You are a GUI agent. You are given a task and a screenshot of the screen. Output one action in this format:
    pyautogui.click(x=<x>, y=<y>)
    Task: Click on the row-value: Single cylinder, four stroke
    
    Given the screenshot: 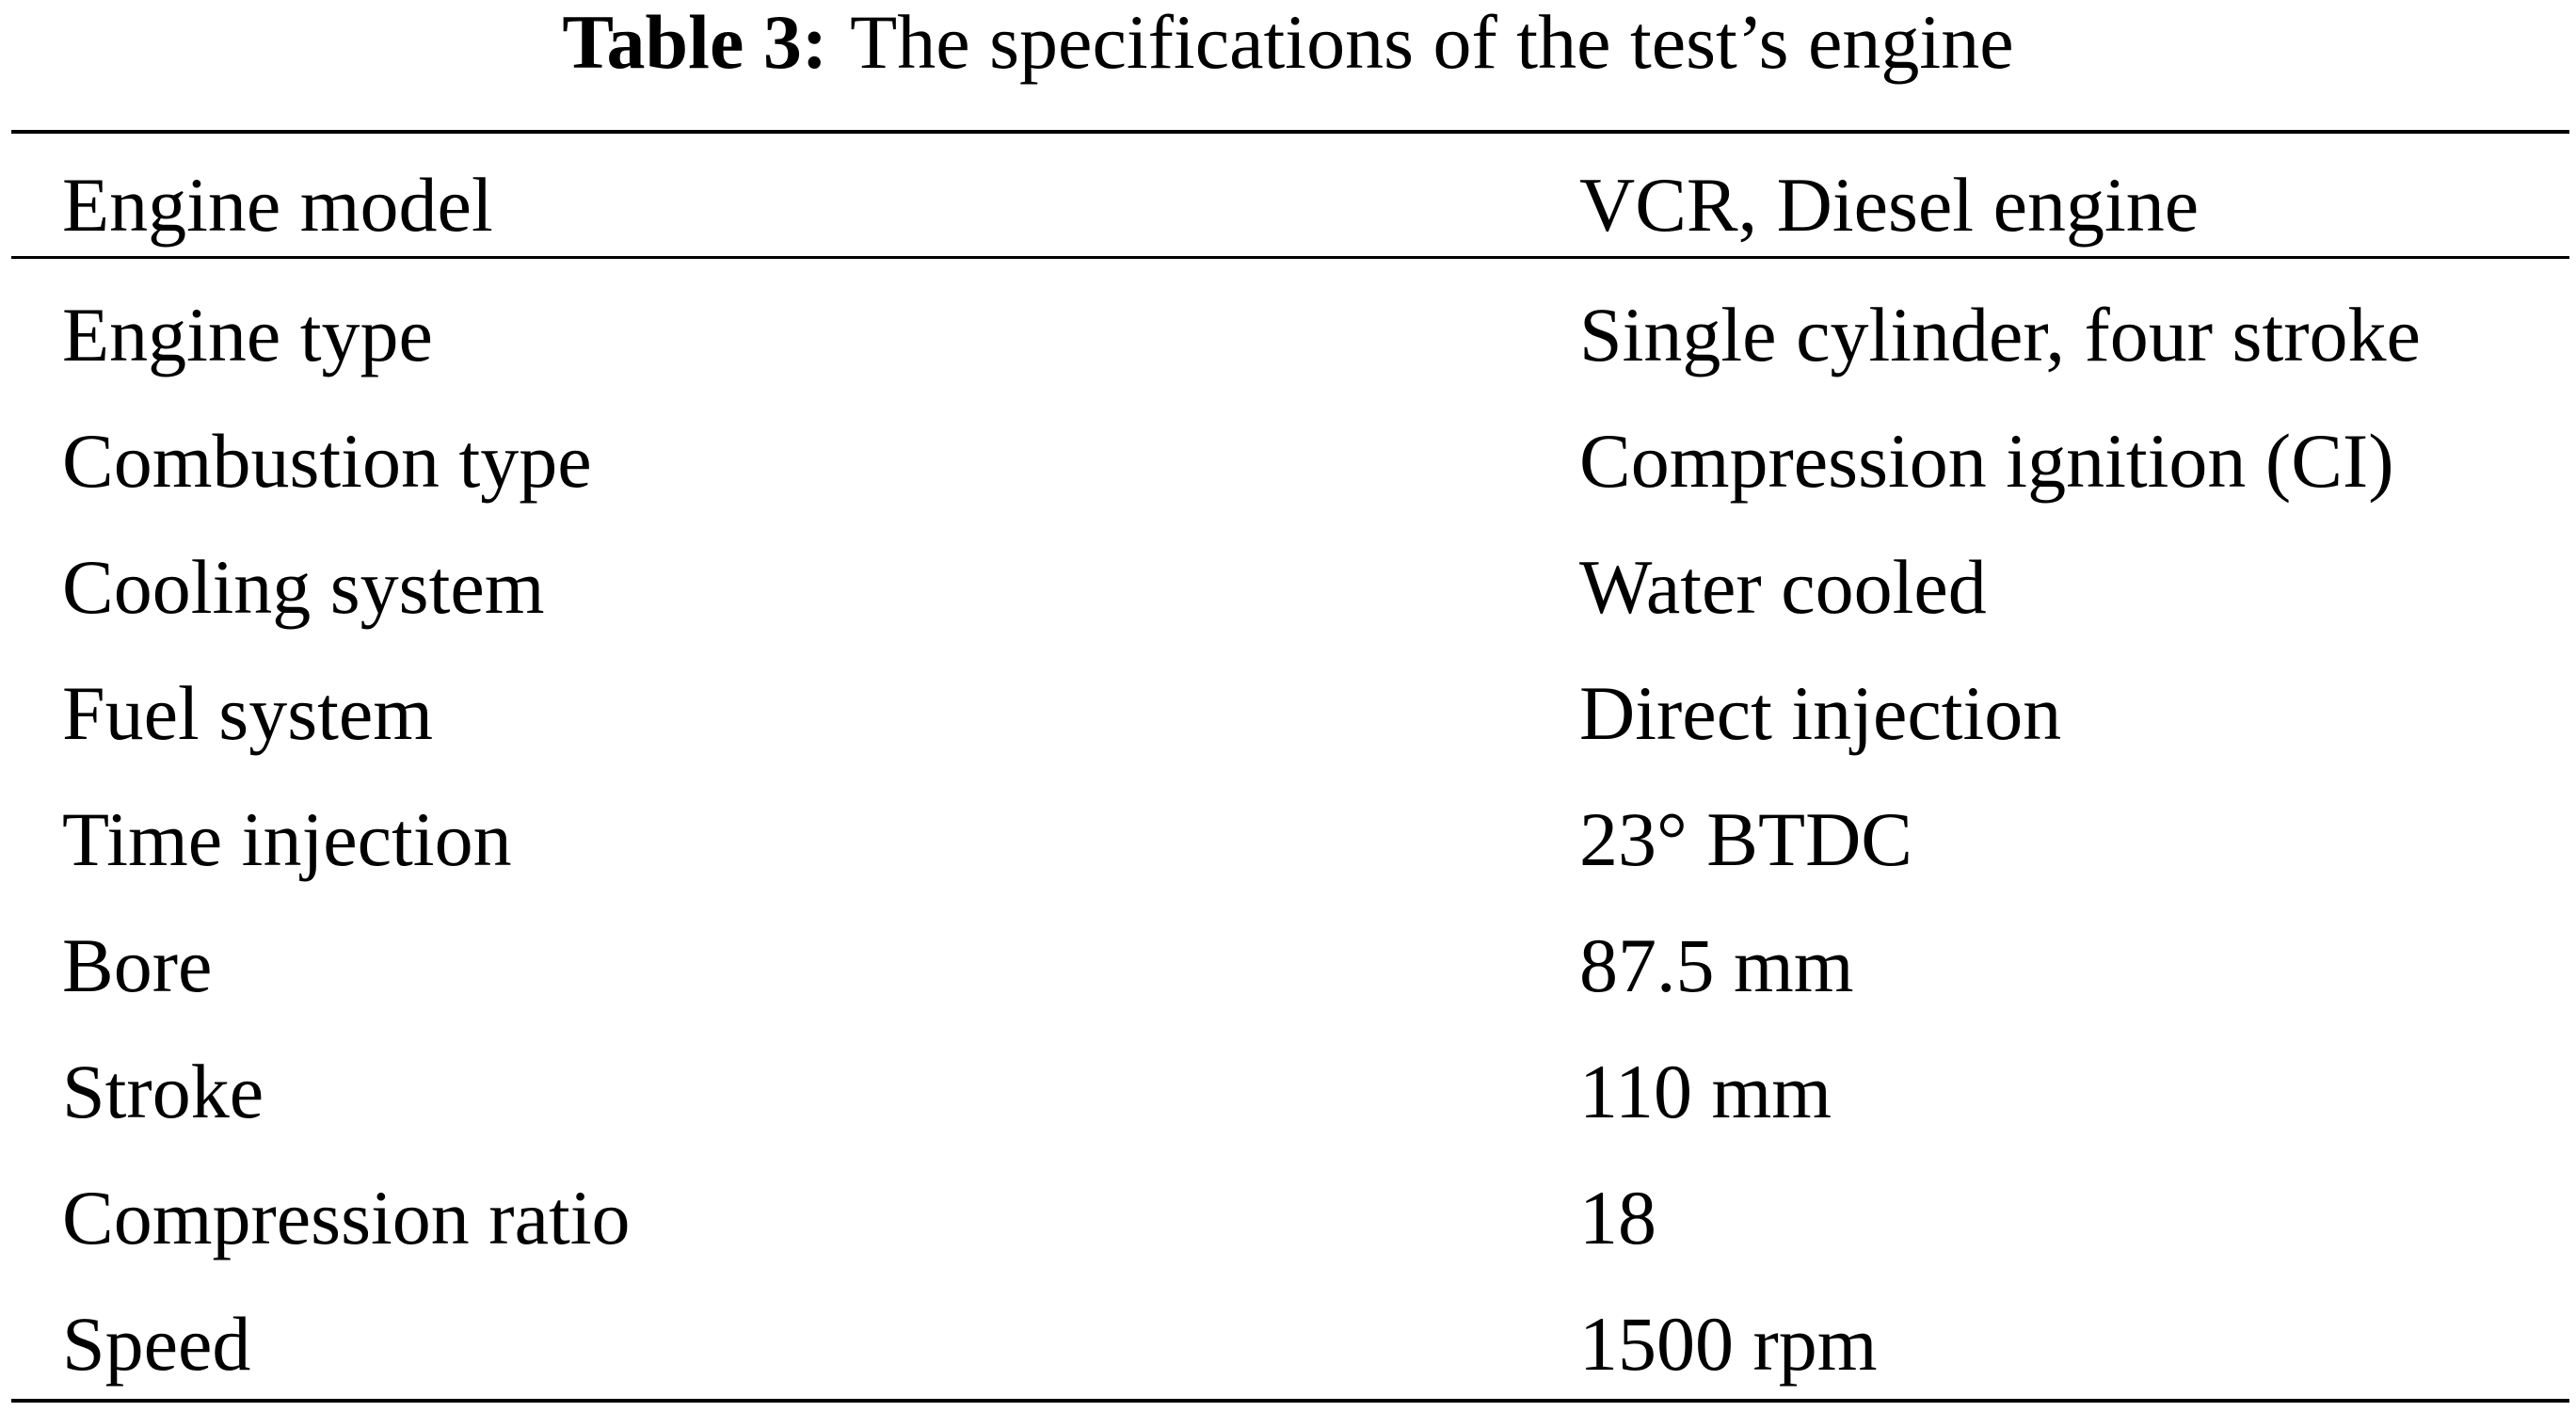 What is the action you would take?
    pyautogui.click(x=2000, y=334)
    